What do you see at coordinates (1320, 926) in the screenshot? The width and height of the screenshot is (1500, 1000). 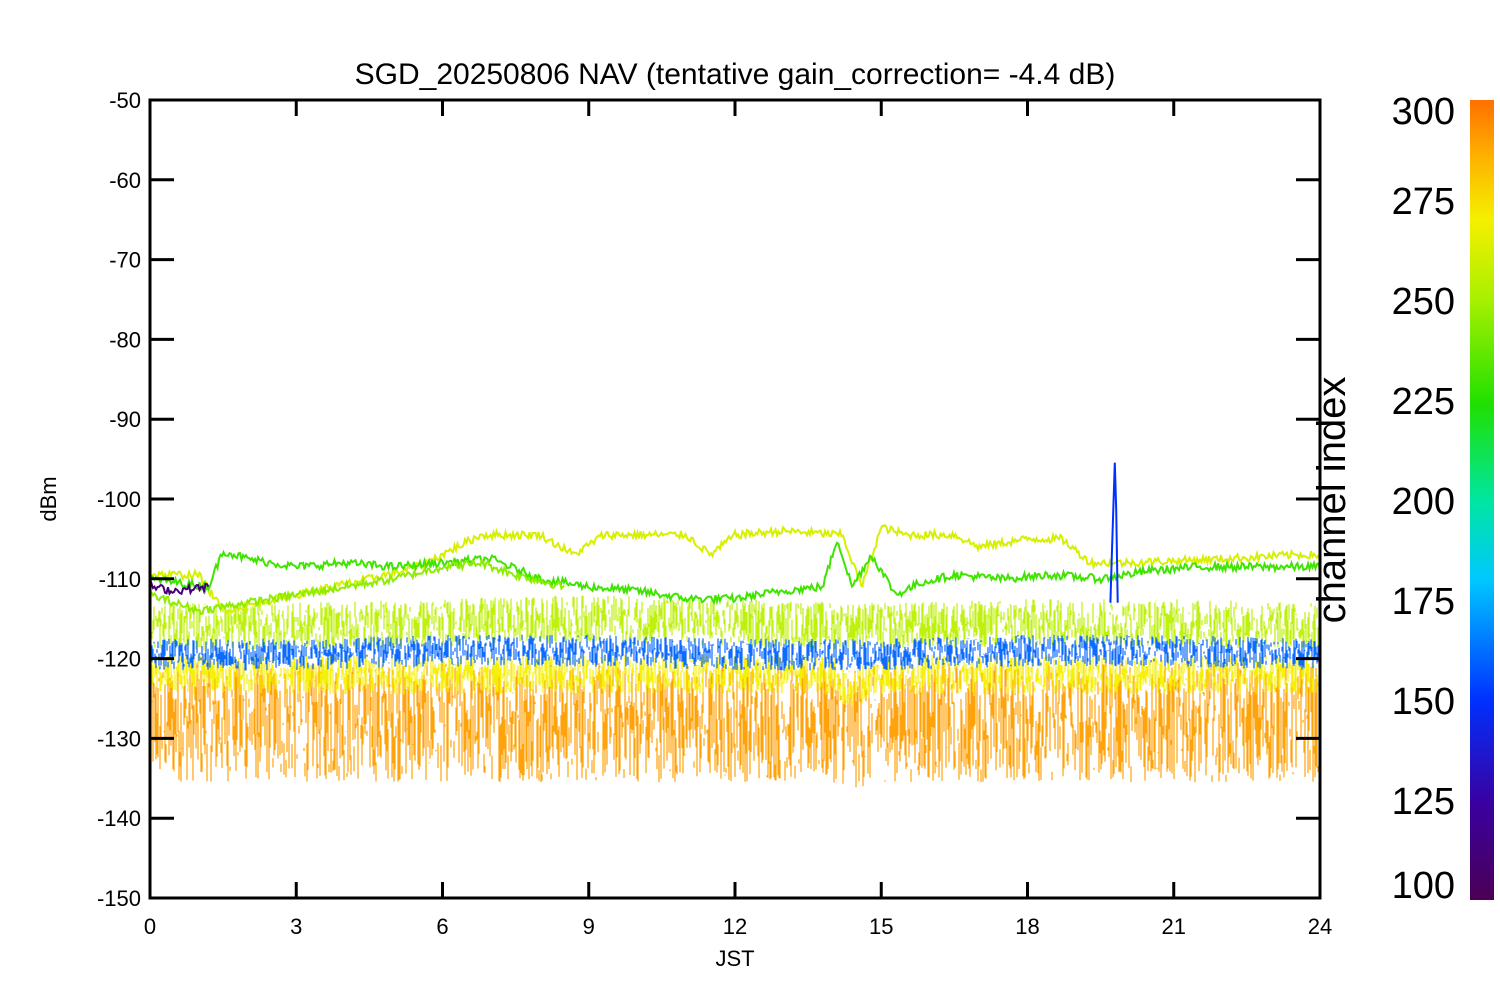 I see `x-tick-label: 24` at bounding box center [1320, 926].